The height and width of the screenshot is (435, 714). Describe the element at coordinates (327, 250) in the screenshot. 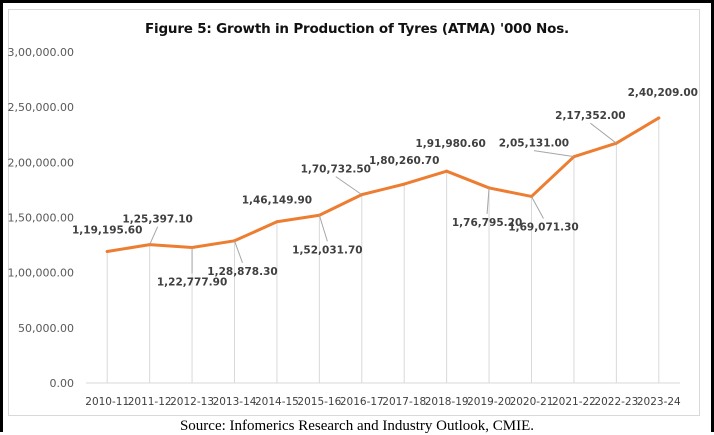

I see `data-label: 1,52,031.70` at that location.